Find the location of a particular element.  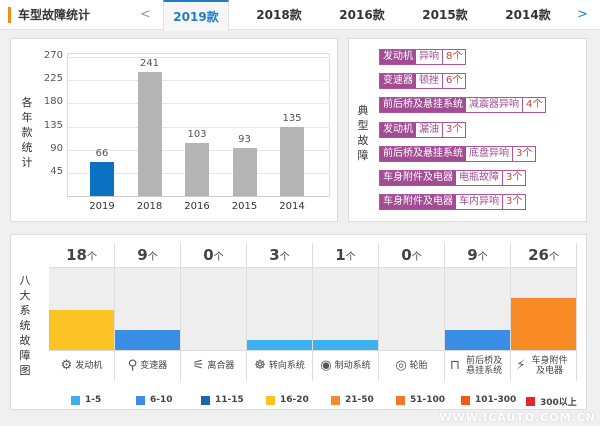

system-column: 9个 ⊓ 前后桥及悬挂系统 is located at coordinates (478, 312).